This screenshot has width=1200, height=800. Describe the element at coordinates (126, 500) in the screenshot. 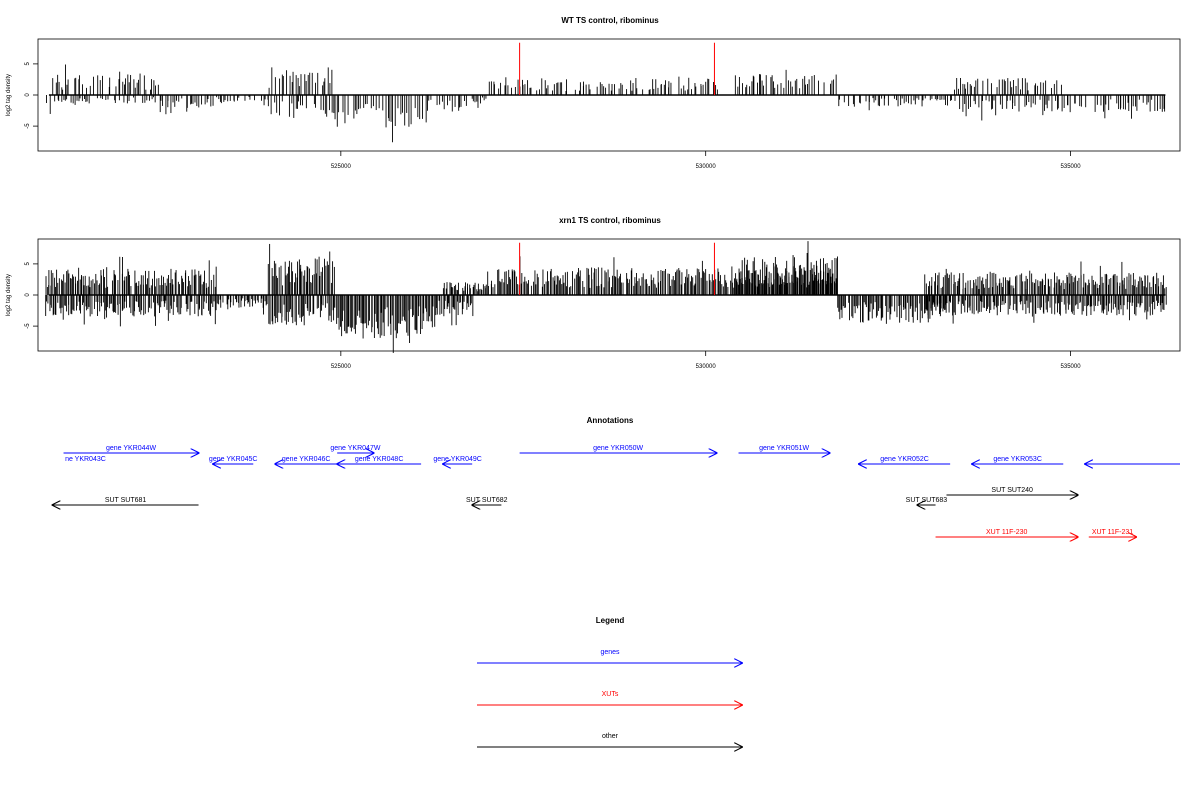

I see `feature-label: SUT SUT681` at that location.